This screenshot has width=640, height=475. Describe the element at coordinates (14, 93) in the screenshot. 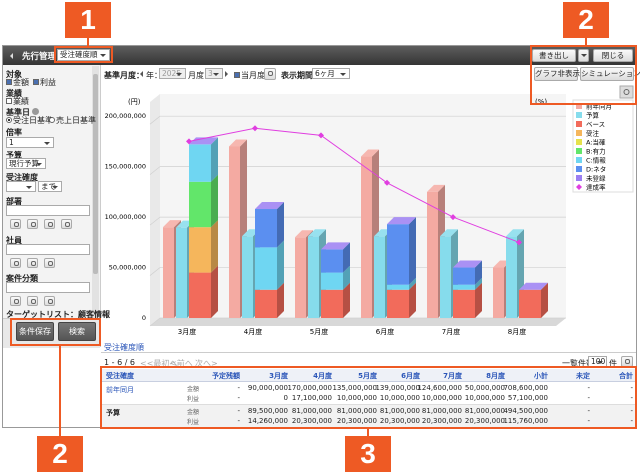

I see `label: 業績` at that location.